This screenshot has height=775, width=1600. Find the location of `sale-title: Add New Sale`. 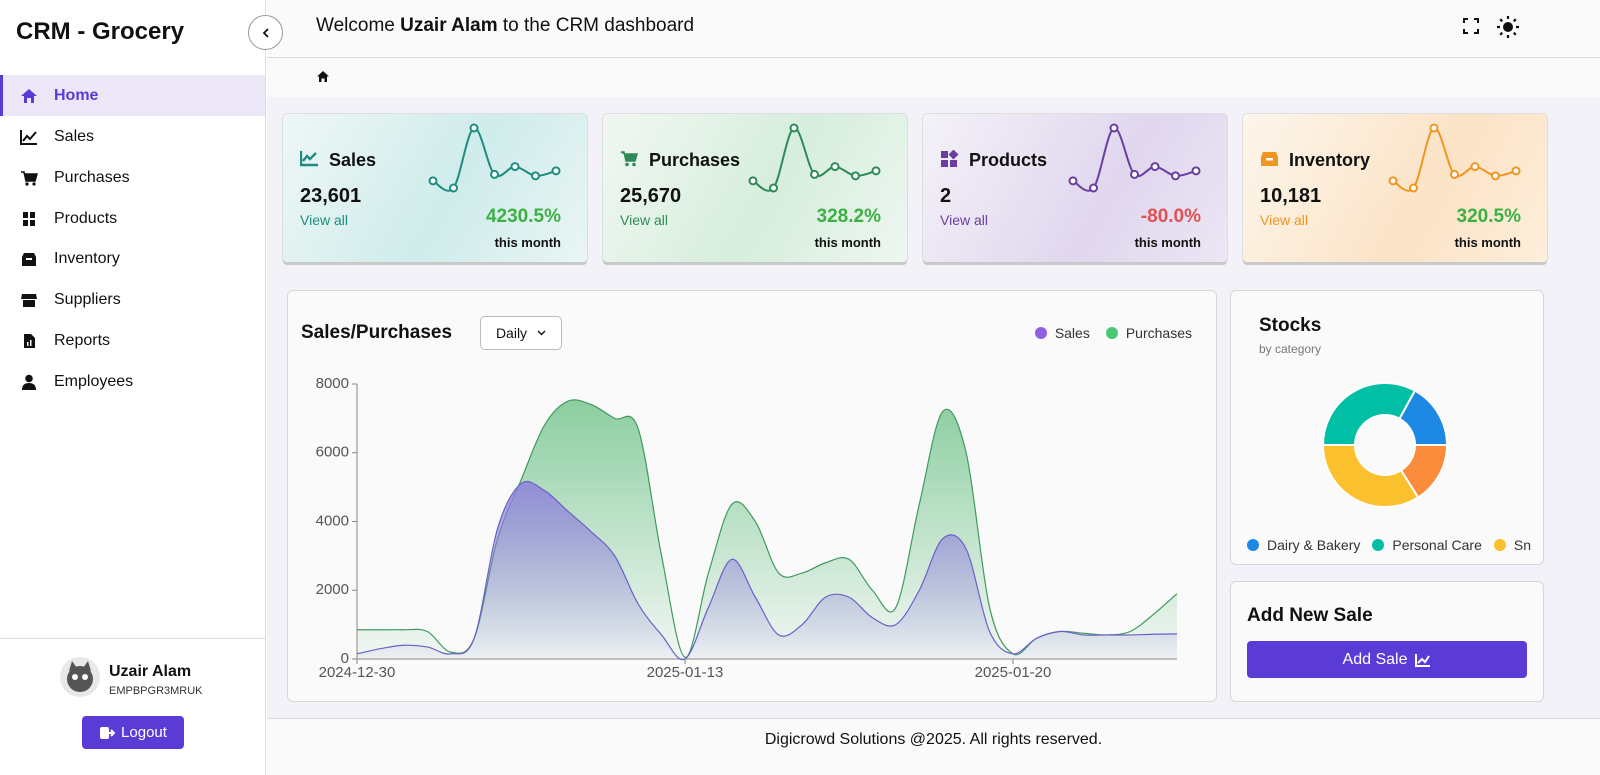

sale-title: Add New Sale is located at coordinates (1310, 615).